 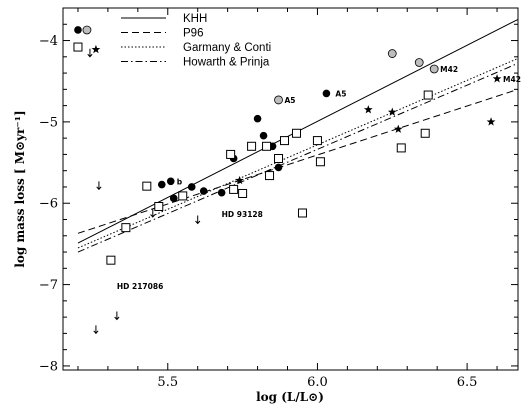 I want to click on y-tick-label: −8, so click(x=48, y=366).